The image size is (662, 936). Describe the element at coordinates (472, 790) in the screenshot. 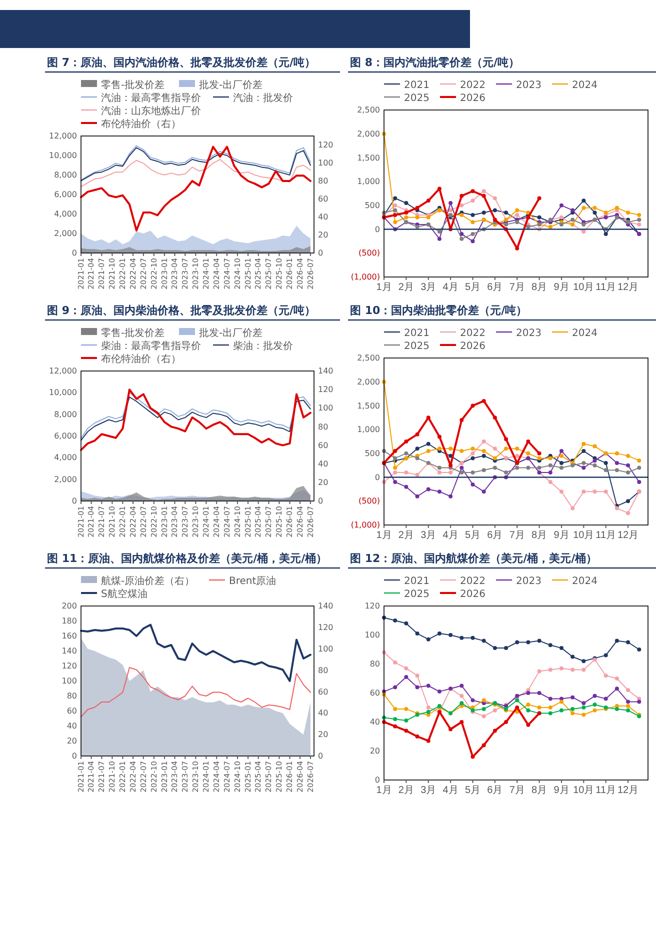

I see `x-tick-label: 5月` at that location.